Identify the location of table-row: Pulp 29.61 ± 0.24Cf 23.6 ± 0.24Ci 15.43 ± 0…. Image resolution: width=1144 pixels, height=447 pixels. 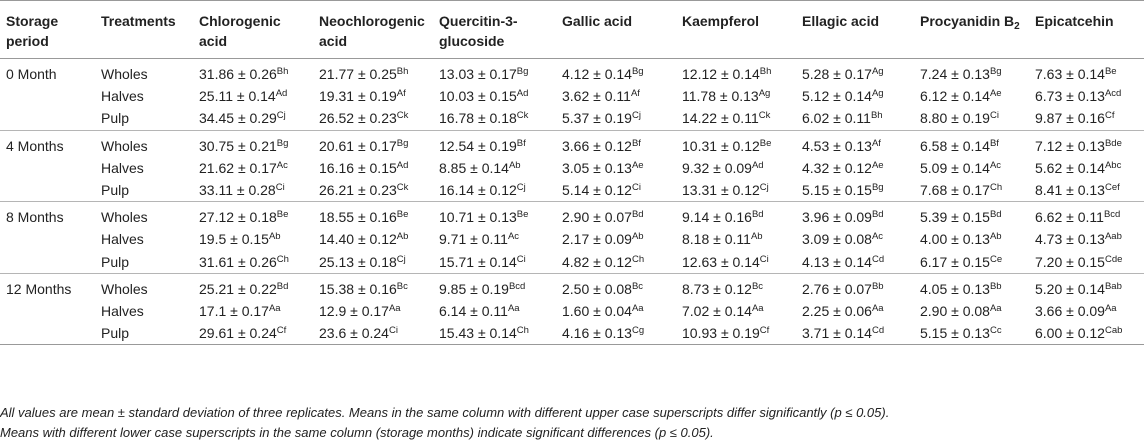
(572, 334).